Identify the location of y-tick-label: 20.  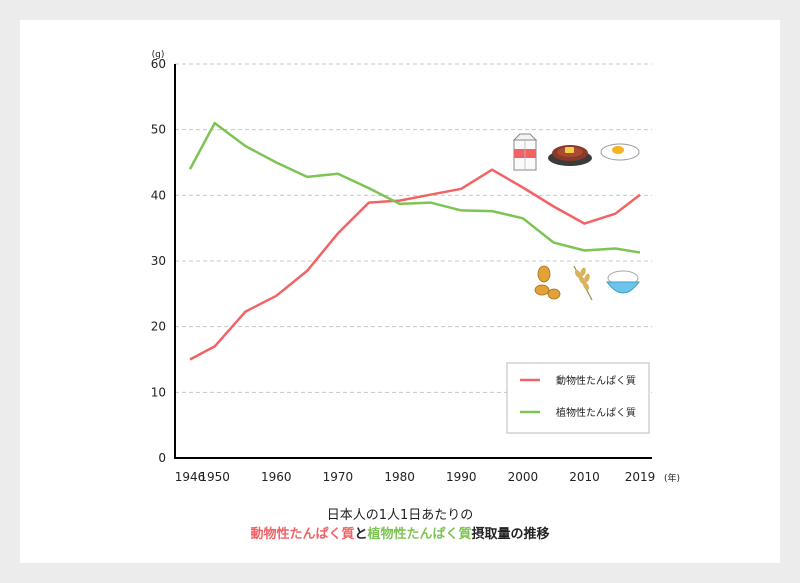
(158, 327).